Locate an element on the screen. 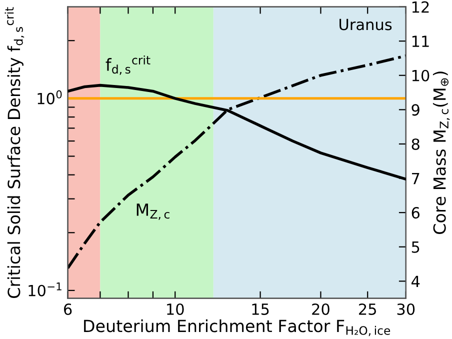 The image size is (452, 339). y2-tick-label: 4 is located at coordinates (416, 281).